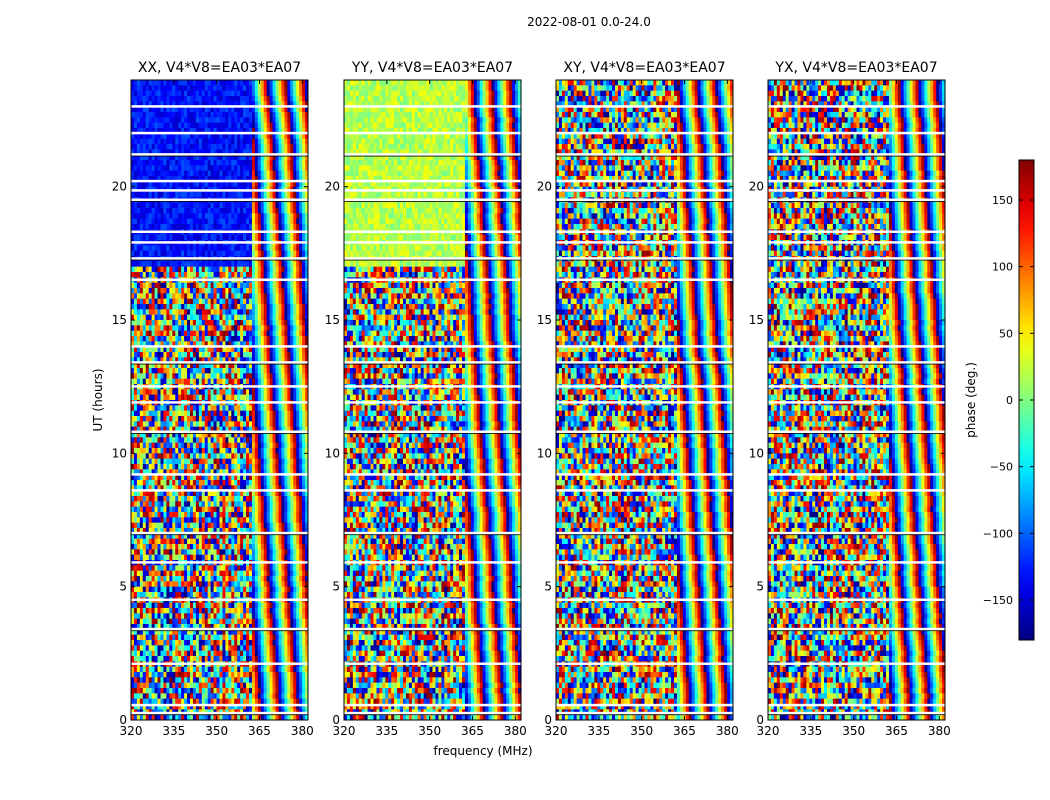 Image resolution: width=1050 pixels, height=800 pixels. Describe the element at coordinates (998, 600) in the screenshot. I see `colorbar-tick-label: −150` at that location.